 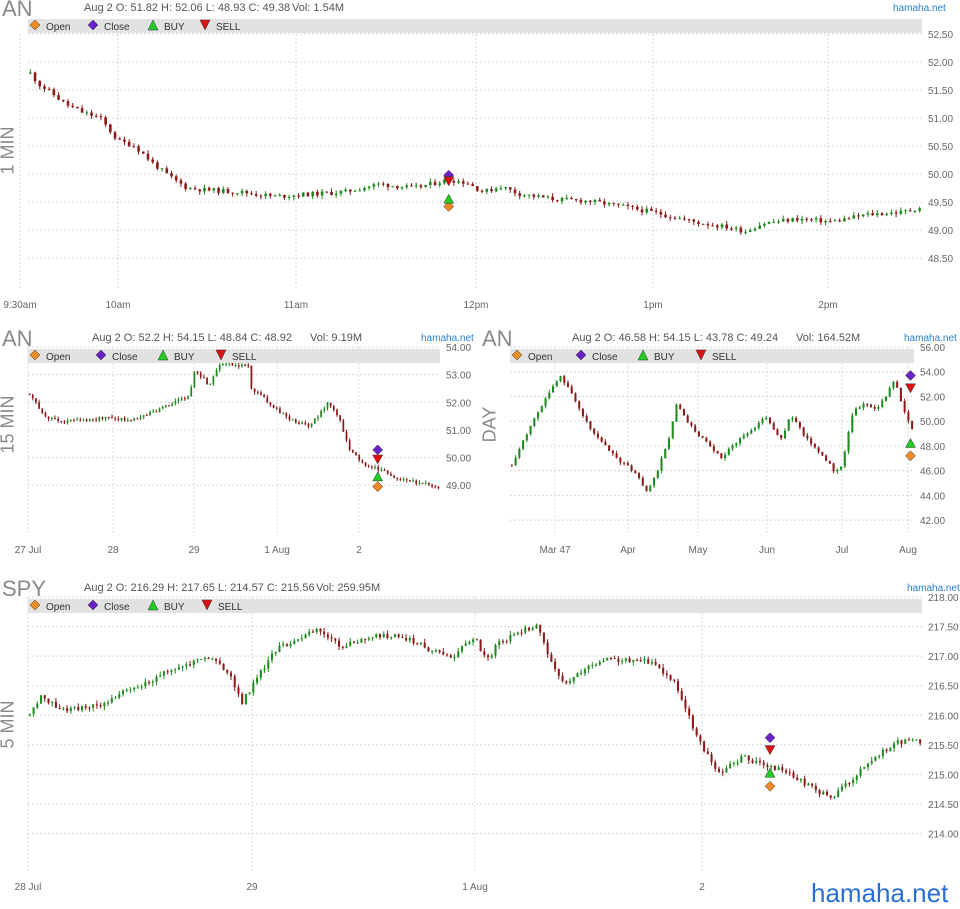 What do you see at coordinates (943, 835) in the screenshot?
I see `y-tick-label: 214.00` at bounding box center [943, 835].